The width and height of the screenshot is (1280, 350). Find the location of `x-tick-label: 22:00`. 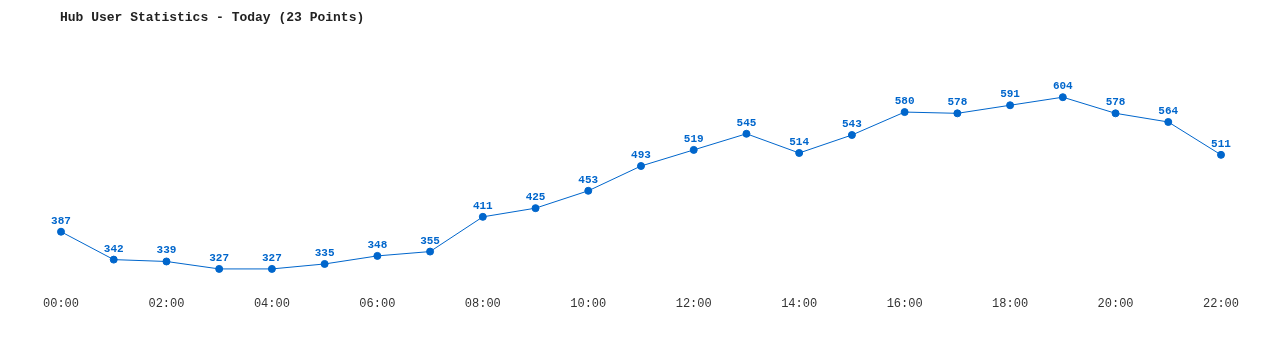

x-tick-label: 22:00 is located at coordinates (1221, 303).